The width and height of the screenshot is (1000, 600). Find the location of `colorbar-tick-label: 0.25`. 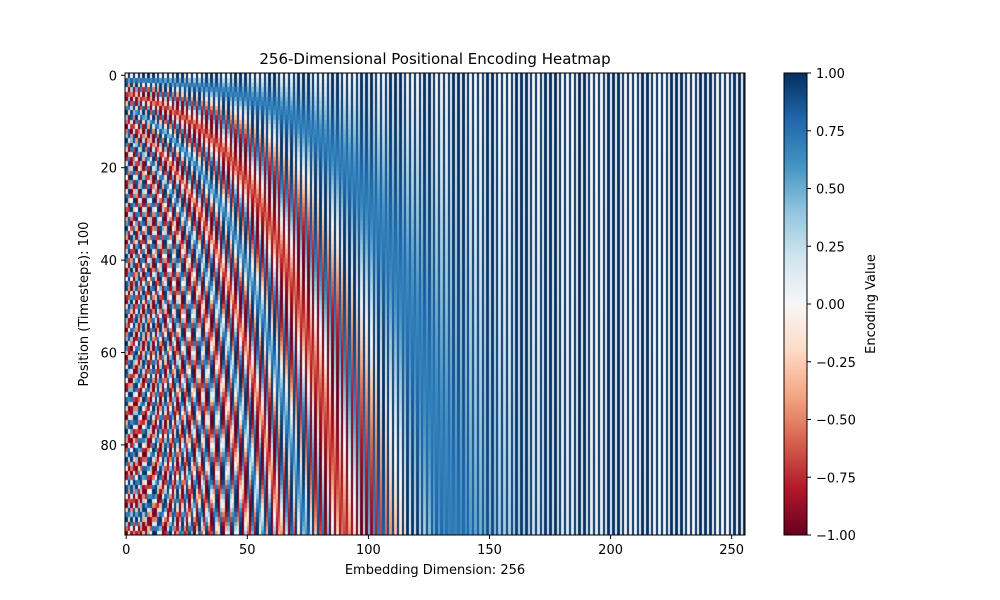

colorbar-tick-label: 0.25 is located at coordinates (830, 247).